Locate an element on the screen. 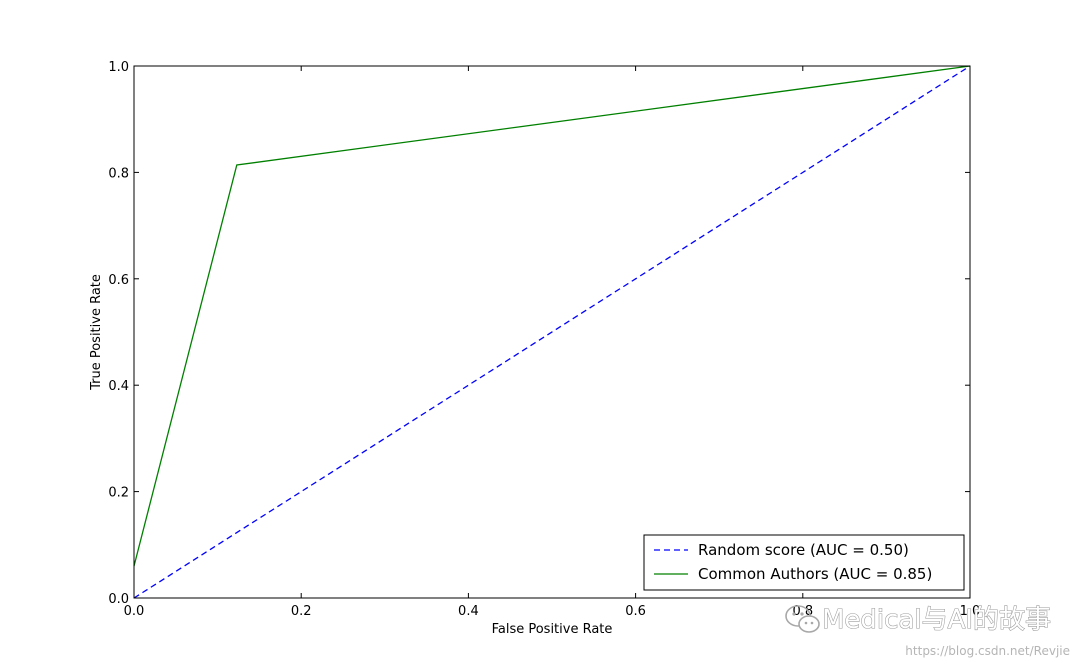 This screenshot has height=665, width=1080. y-axis-label: True Positive Rate is located at coordinates (96, 332).